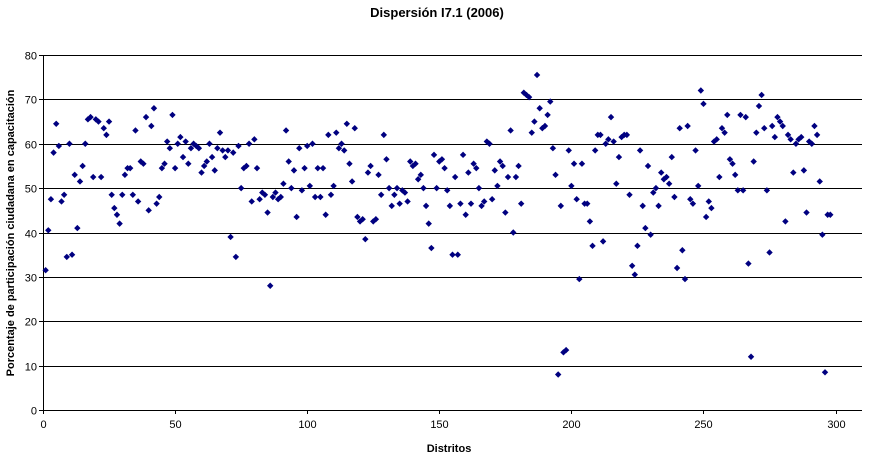 Image resolution: width=874 pixels, height=466 pixels. Describe the element at coordinates (31, 57) in the screenshot. I see `ytick-label-80: 80` at that location.